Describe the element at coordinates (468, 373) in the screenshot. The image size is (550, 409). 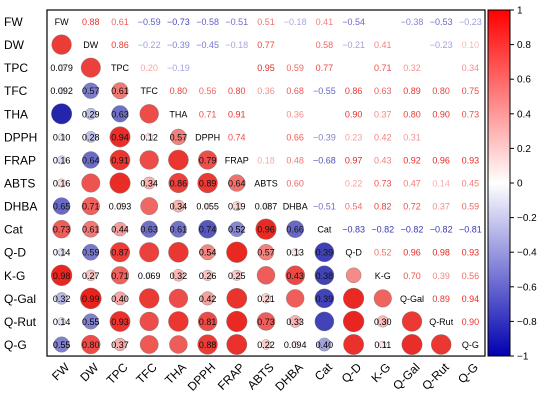
I see `column-label: Q-G` at that location.